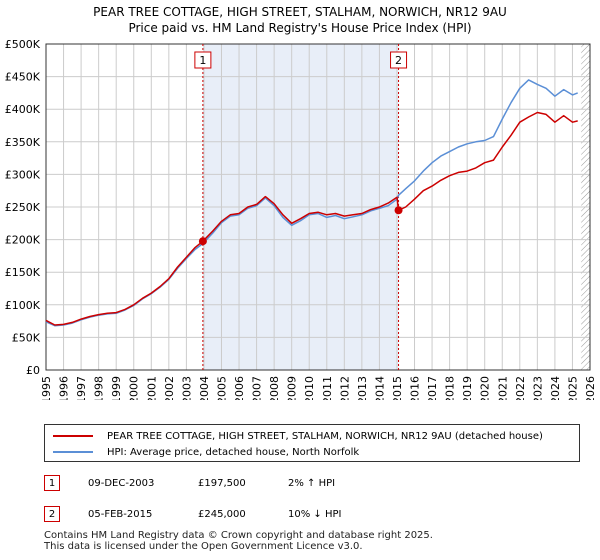 The height and width of the screenshot is (560, 600). What do you see at coordinates (415, 388) in the screenshot?
I see `x-tick-label: 2016` at bounding box center [415, 388].